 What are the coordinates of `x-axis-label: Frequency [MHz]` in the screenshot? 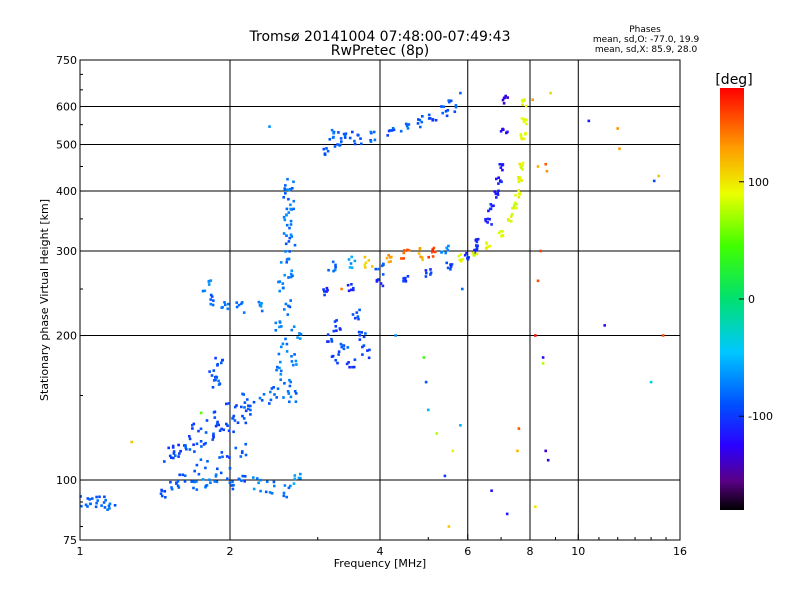 It's located at (380, 563).